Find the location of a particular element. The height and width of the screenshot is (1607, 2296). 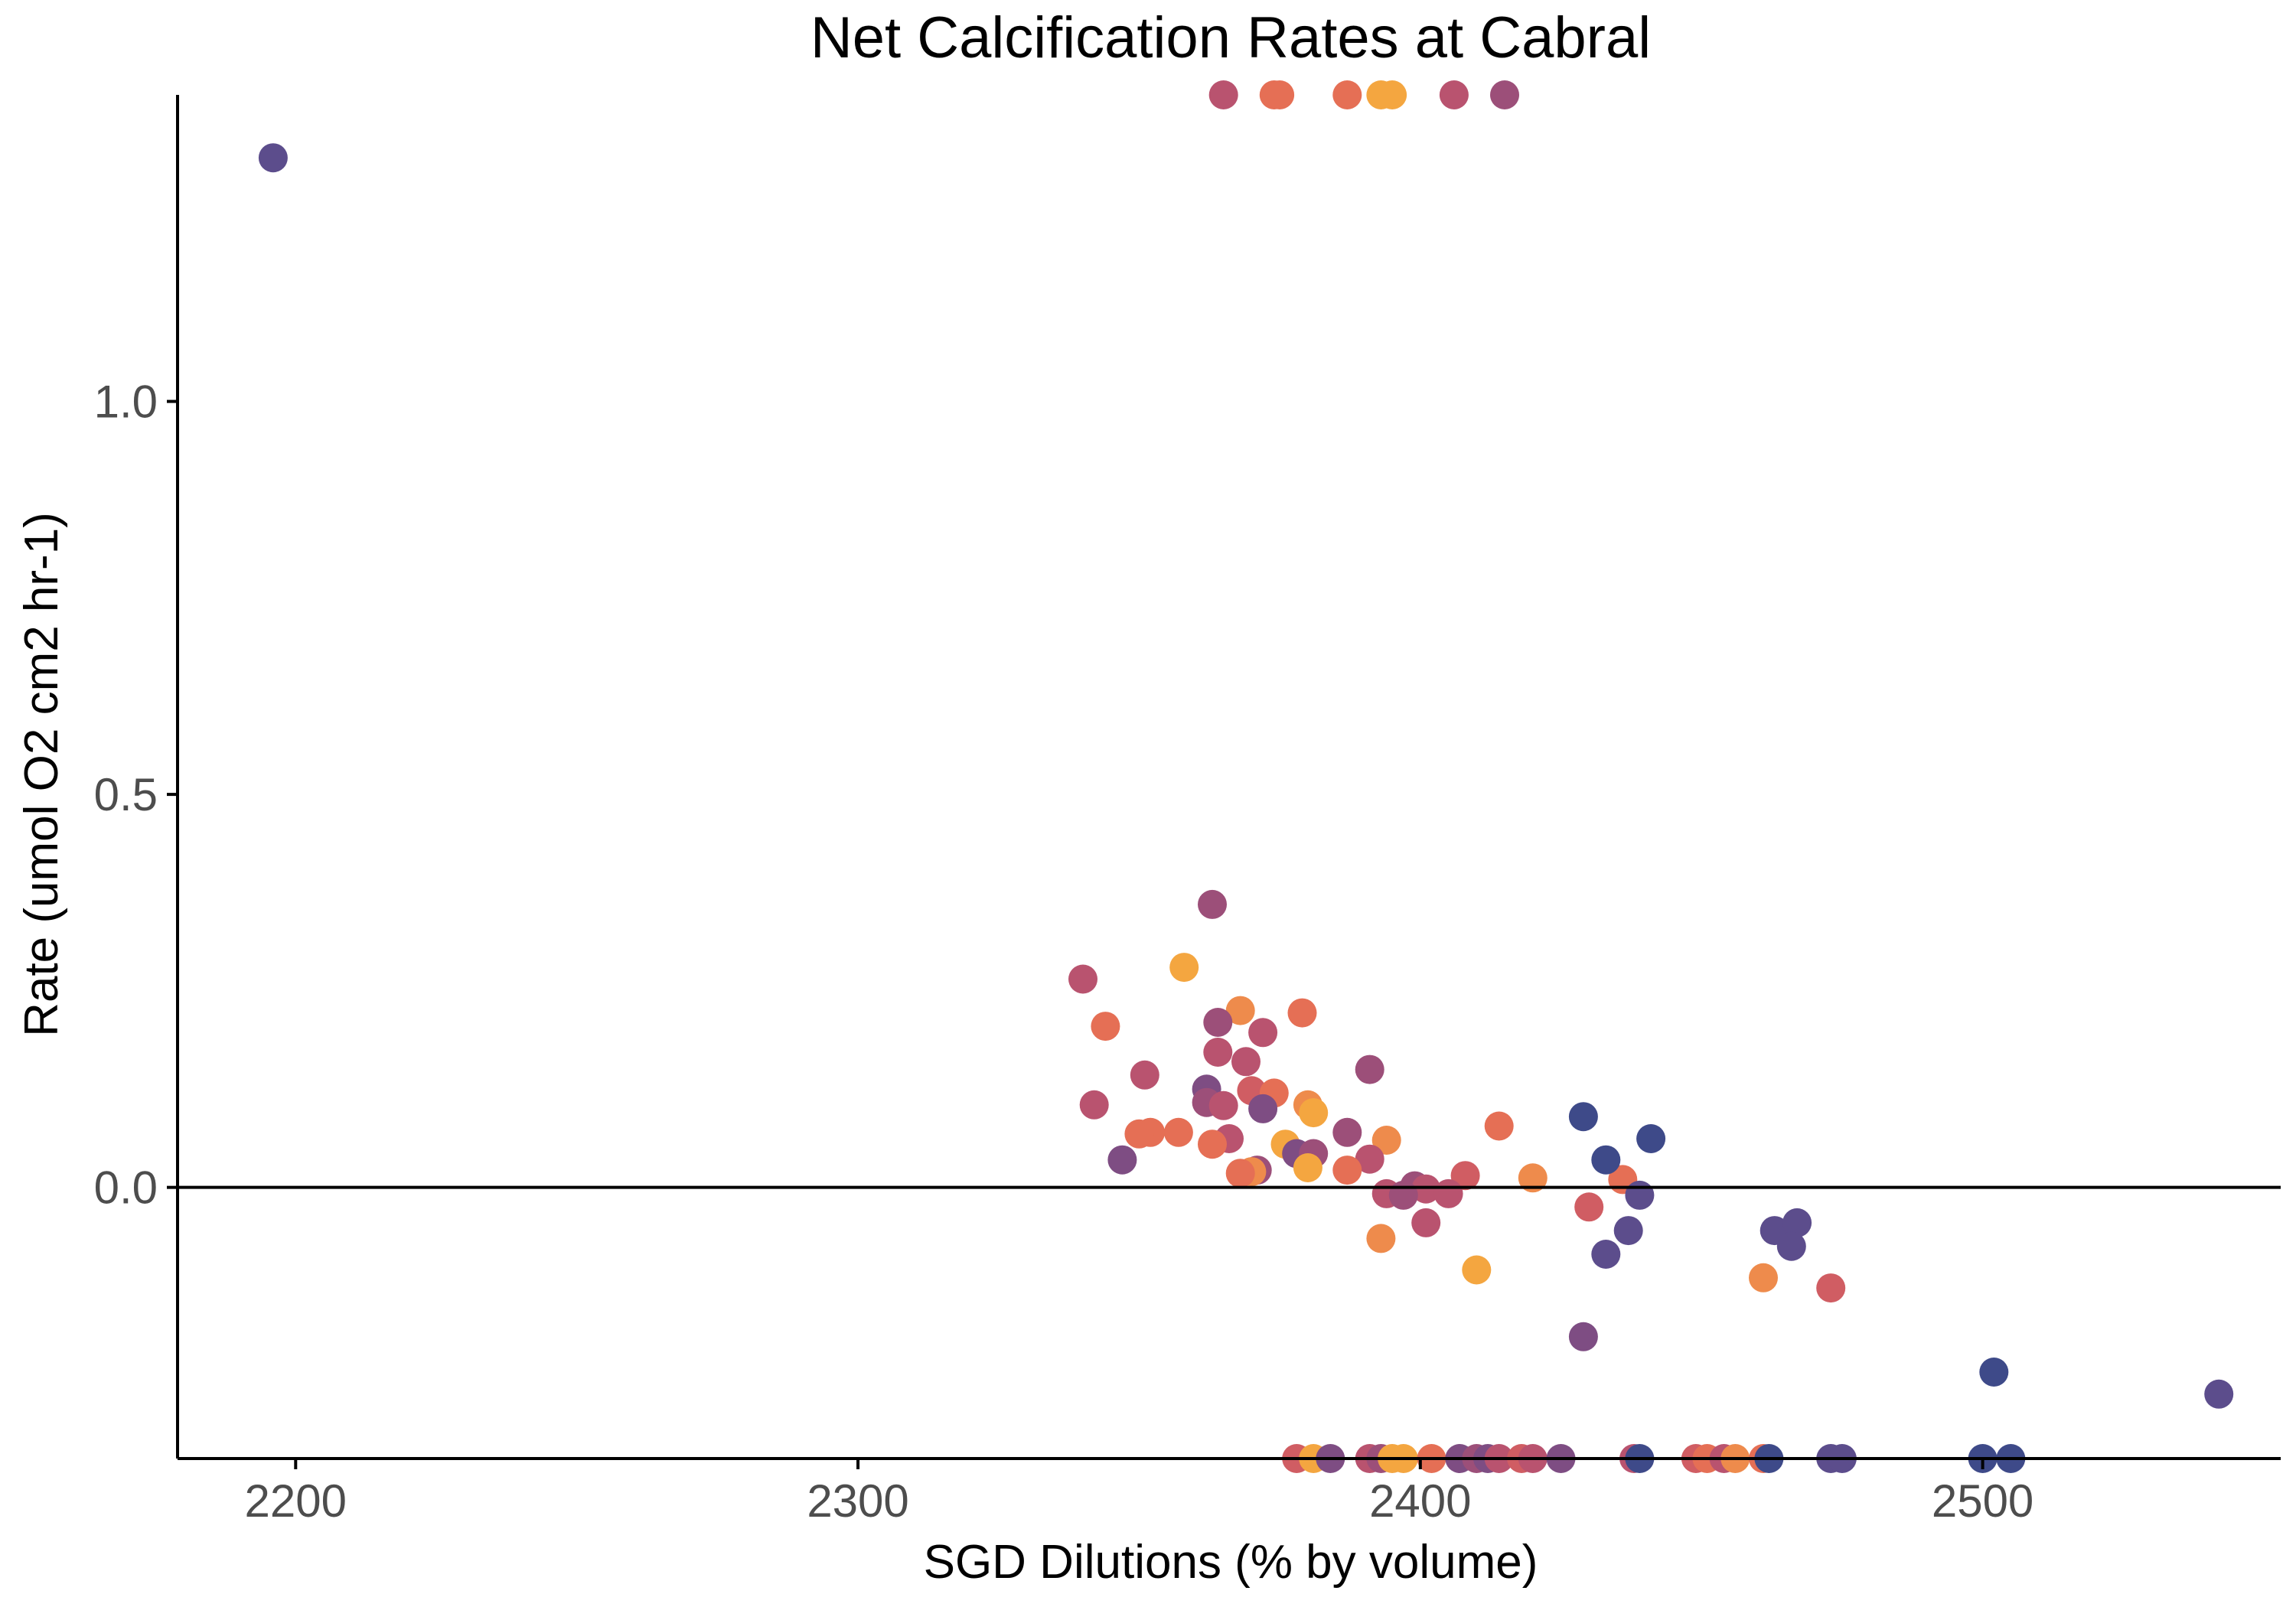

y-tick-label-1.0: 1.0 is located at coordinates (126, 402).